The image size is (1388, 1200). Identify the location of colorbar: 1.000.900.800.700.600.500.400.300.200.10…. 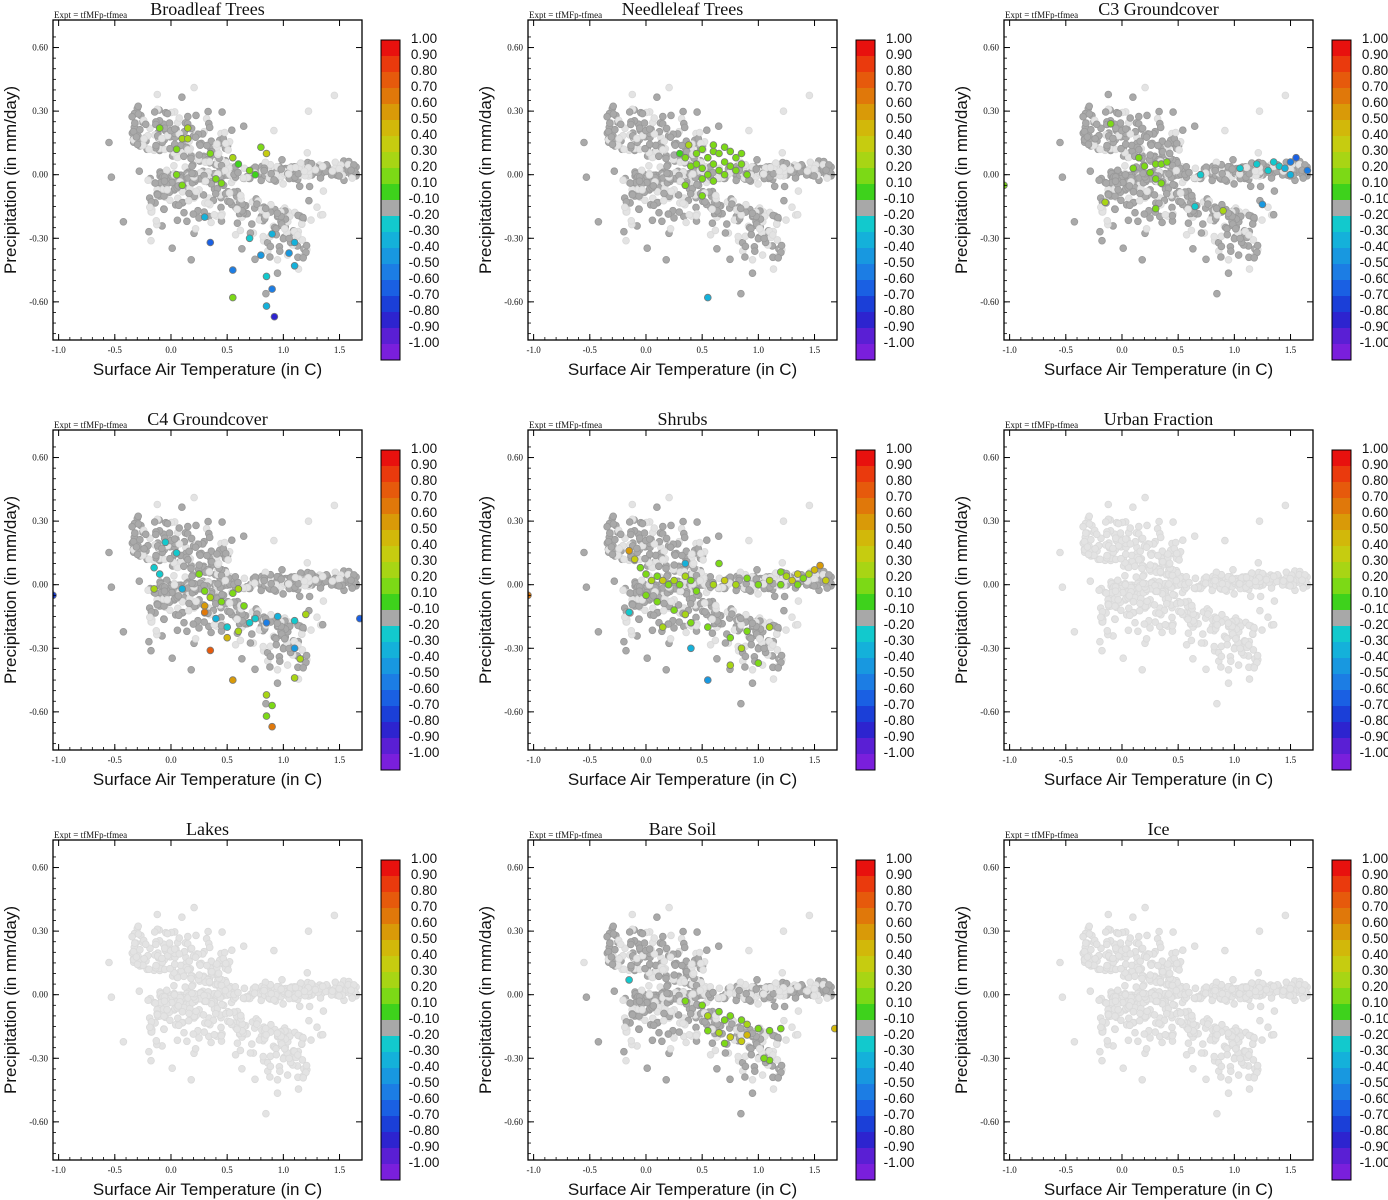
(885, 606).